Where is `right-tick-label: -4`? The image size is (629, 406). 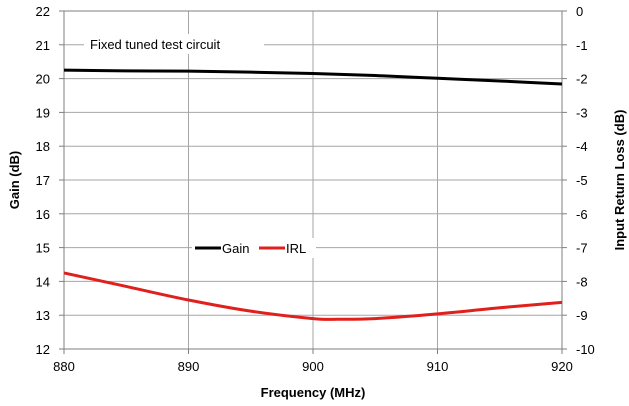 right-tick-label: -4 is located at coordinates (582, 146).